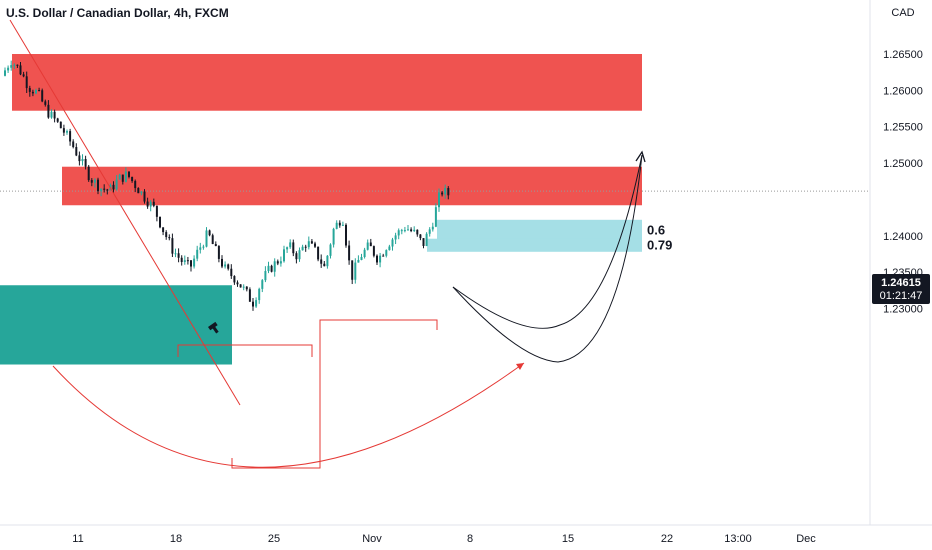  I want to click on zone-fib-0.6, so click(539, 231).